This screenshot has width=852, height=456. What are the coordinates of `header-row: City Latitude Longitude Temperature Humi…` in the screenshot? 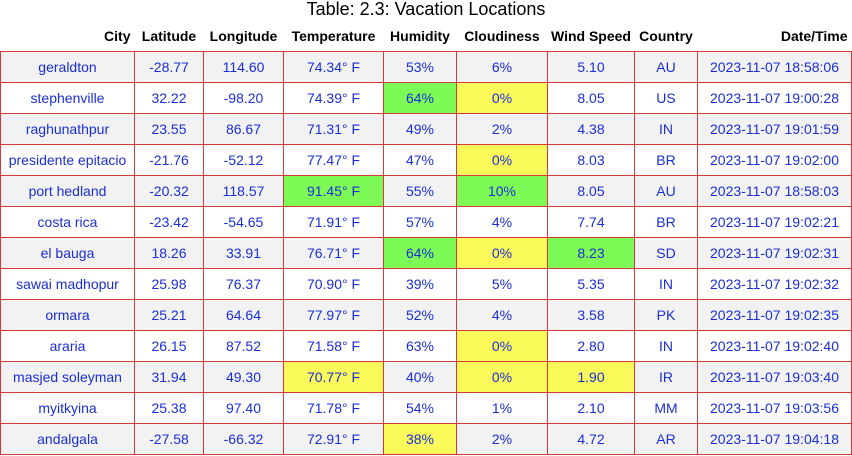 It's located at (426, 36).